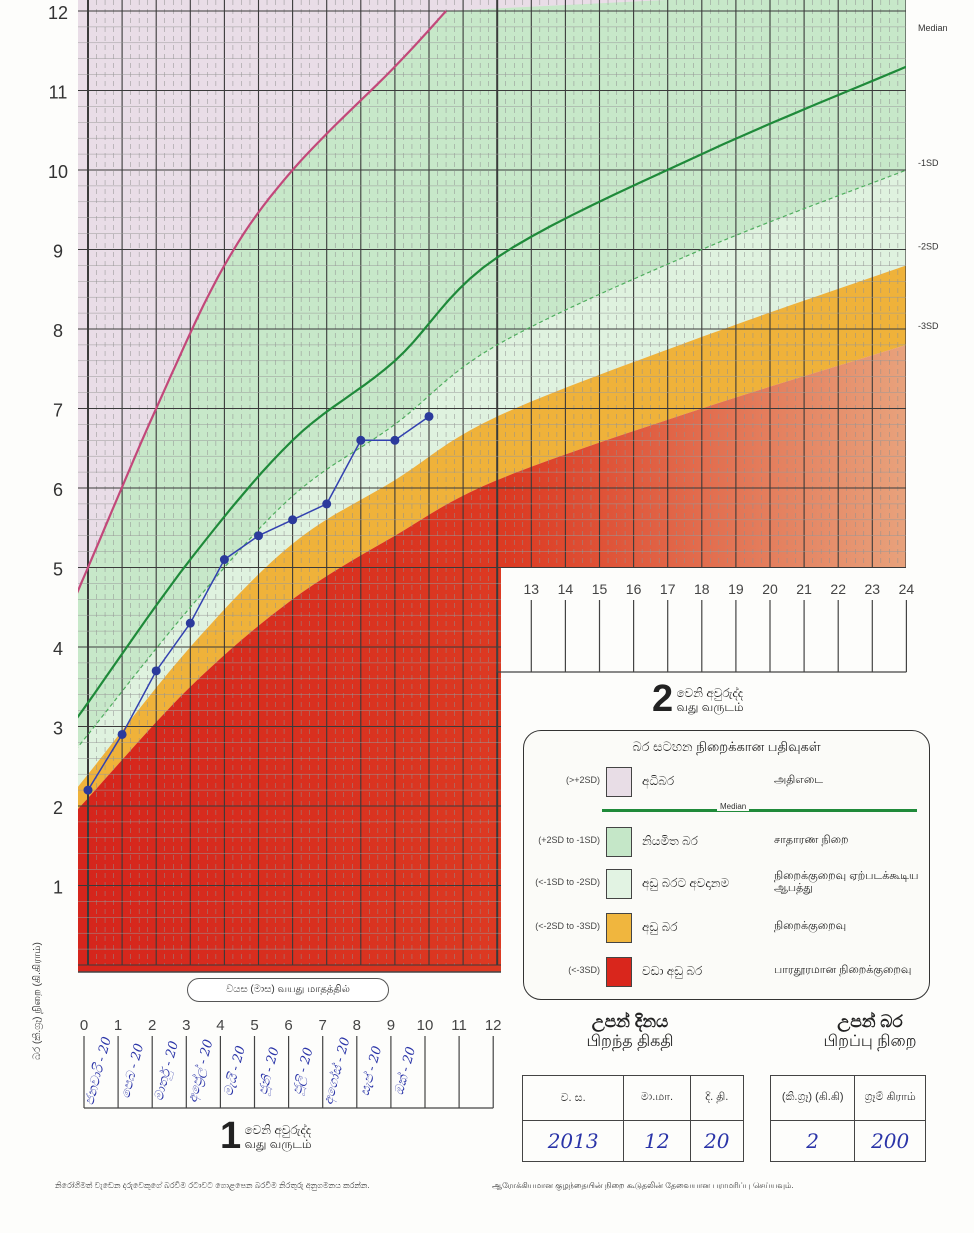  What do you see at coordinates (630, 1041) in the screenshot?
I see `birth-date-title-ta: பிறந்த திகதி` at bounding box center [630, 1041].